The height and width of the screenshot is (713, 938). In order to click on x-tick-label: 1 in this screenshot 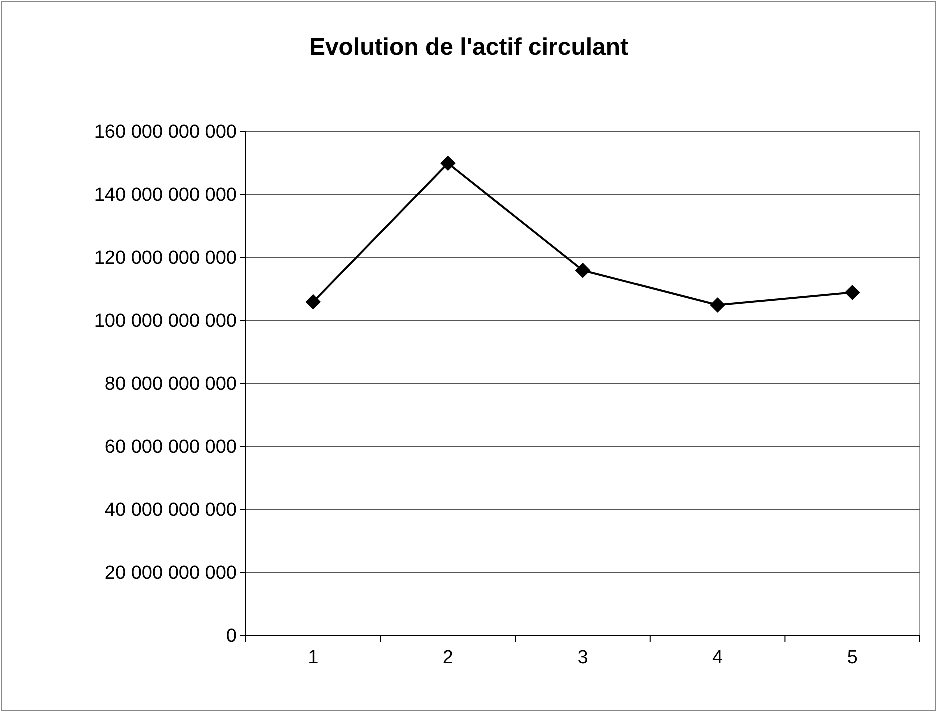, I will do `click(313, 657)`.